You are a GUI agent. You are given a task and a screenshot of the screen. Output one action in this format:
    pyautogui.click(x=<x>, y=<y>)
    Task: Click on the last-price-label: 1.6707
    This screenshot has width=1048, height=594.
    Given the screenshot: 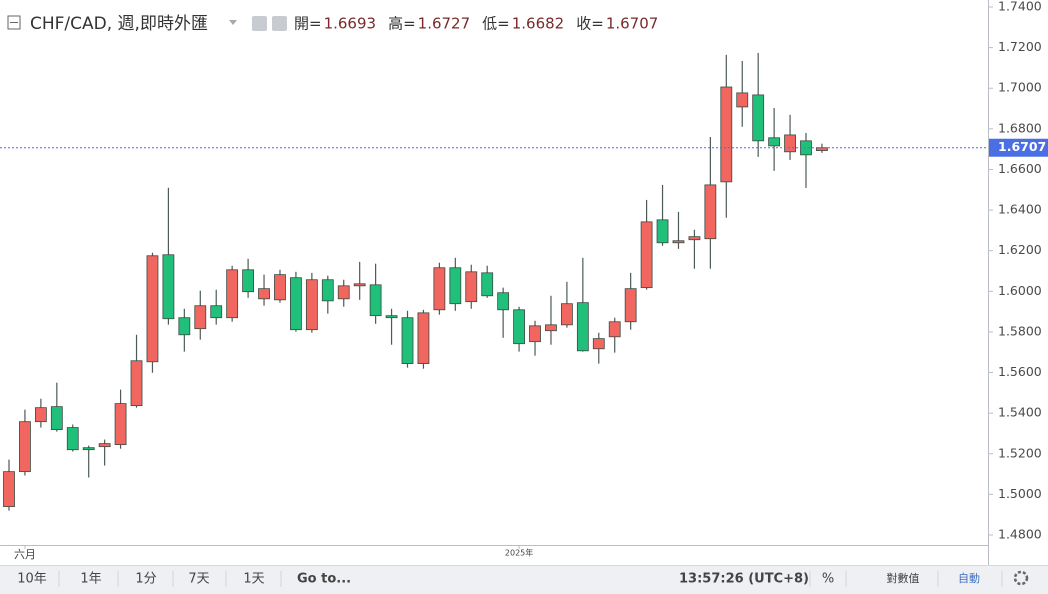 What is the action you would take?
    pyautogui.click(x=1022, y=146)
    